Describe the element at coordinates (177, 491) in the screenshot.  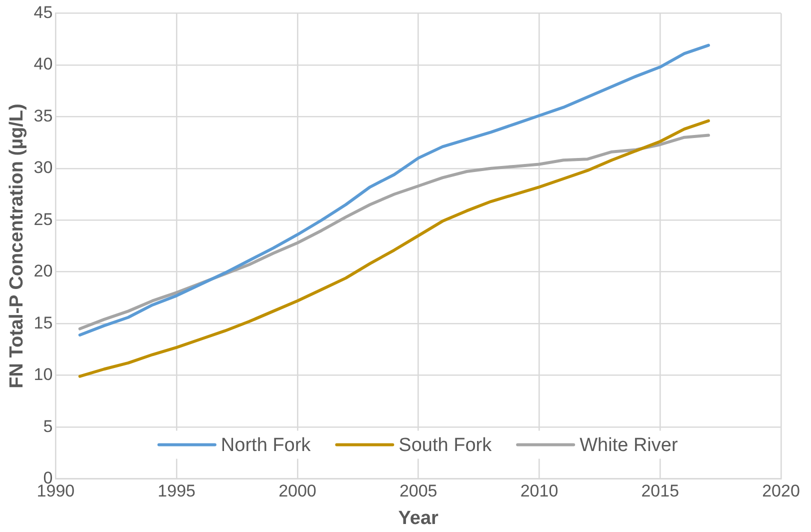
I see `x-tick-label: 1995` at that location.